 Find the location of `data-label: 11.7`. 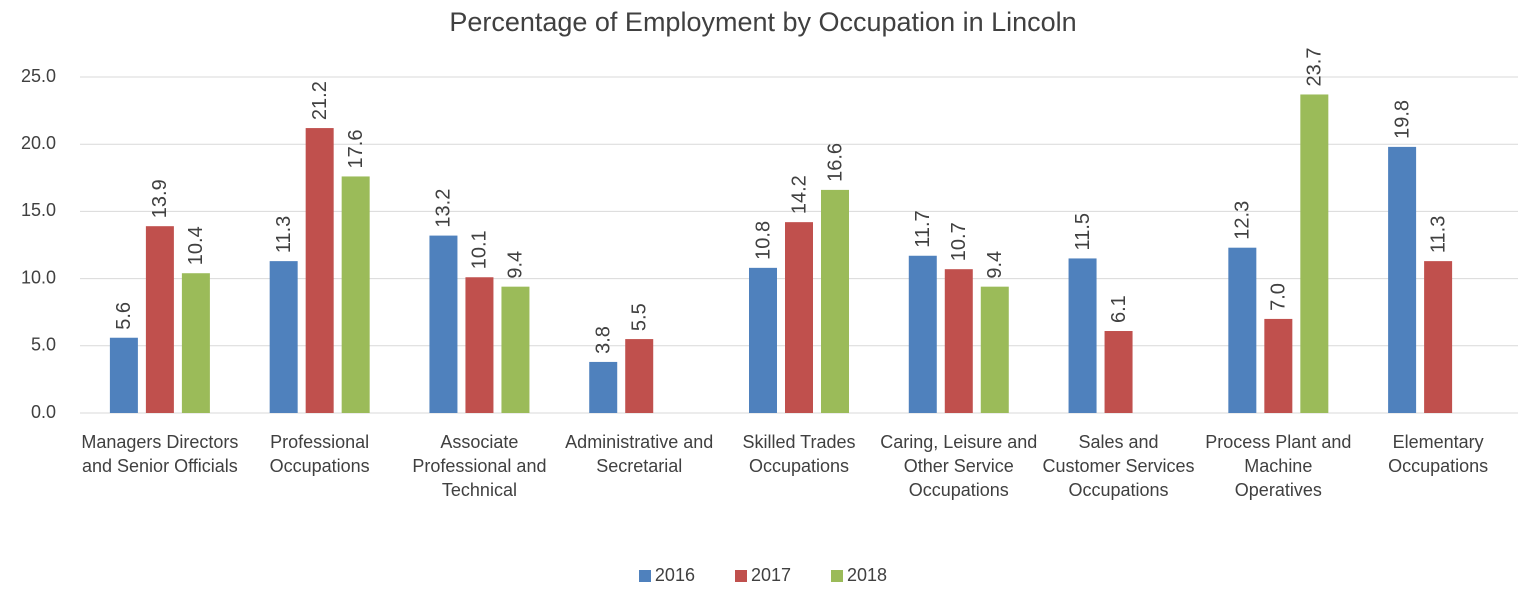

data-label: 11.7 is located at coordinates (923, 228).